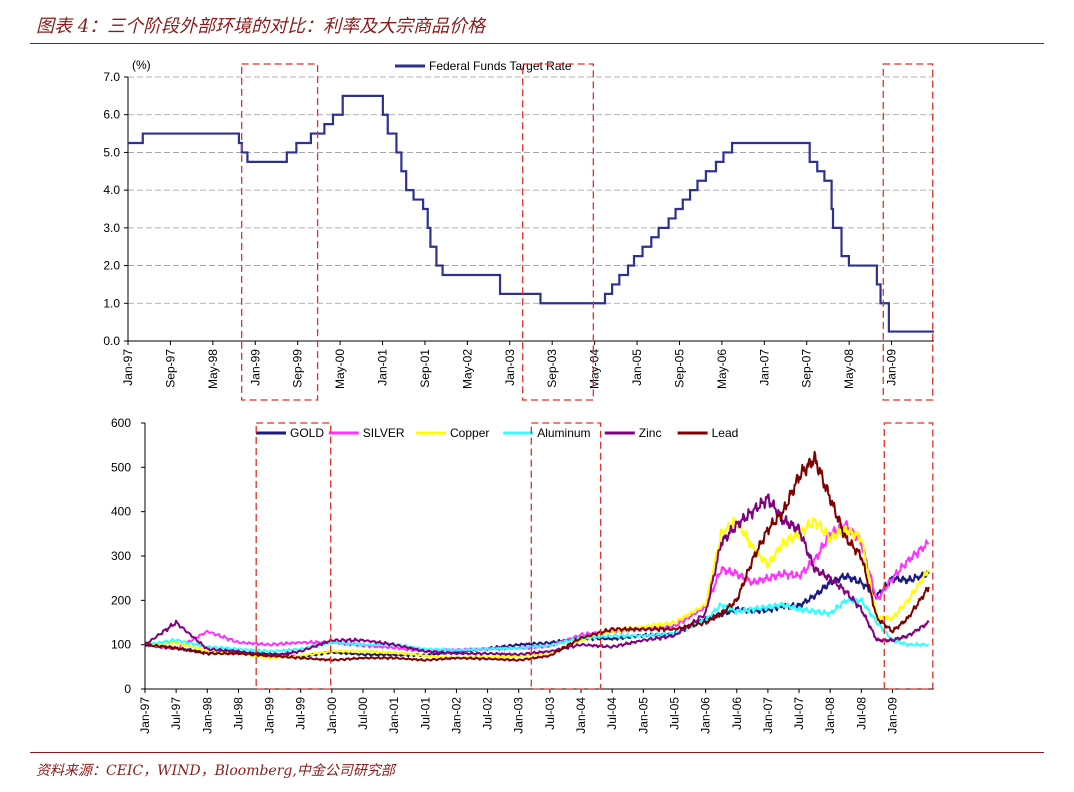  Describe the element at coordinates (849, 369) in the screenshot. I see `x-tick-label: May-08` at that location.